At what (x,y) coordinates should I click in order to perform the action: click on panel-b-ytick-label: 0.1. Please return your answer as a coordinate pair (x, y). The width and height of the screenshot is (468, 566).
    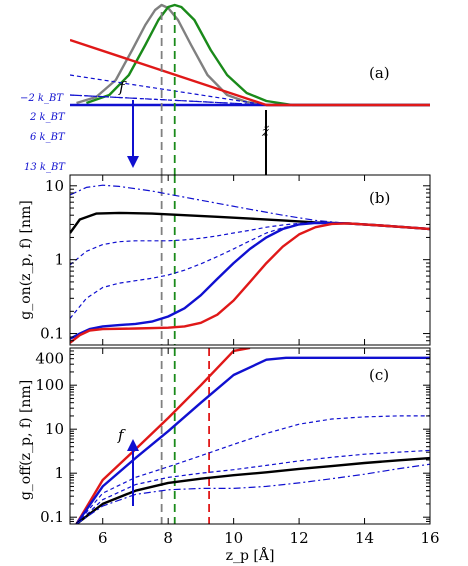
    Looking at the image, I should click on (52, 334).